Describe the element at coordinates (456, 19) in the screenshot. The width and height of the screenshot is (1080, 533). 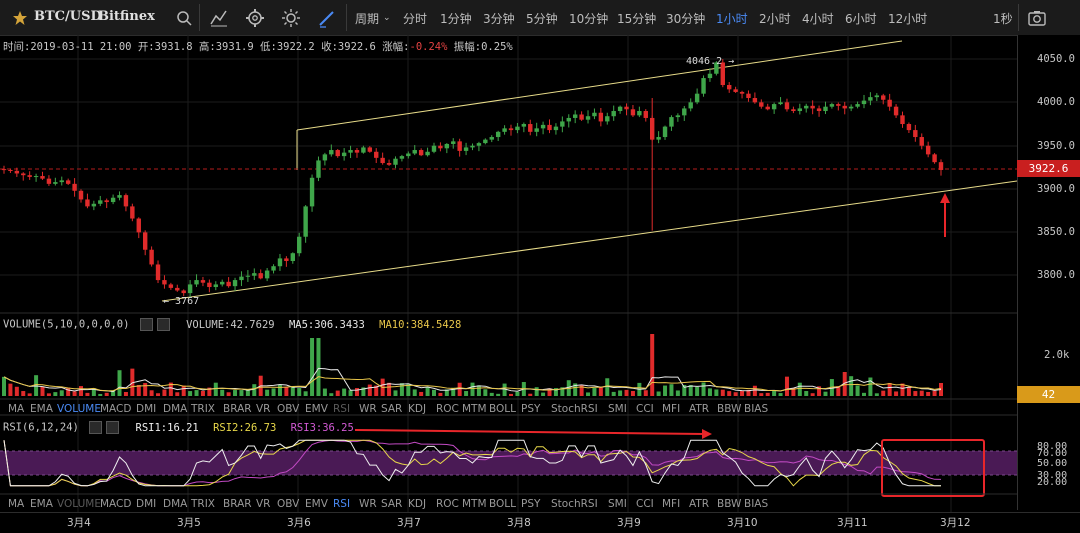
I see `tf-1m: 1分钟` at that location.